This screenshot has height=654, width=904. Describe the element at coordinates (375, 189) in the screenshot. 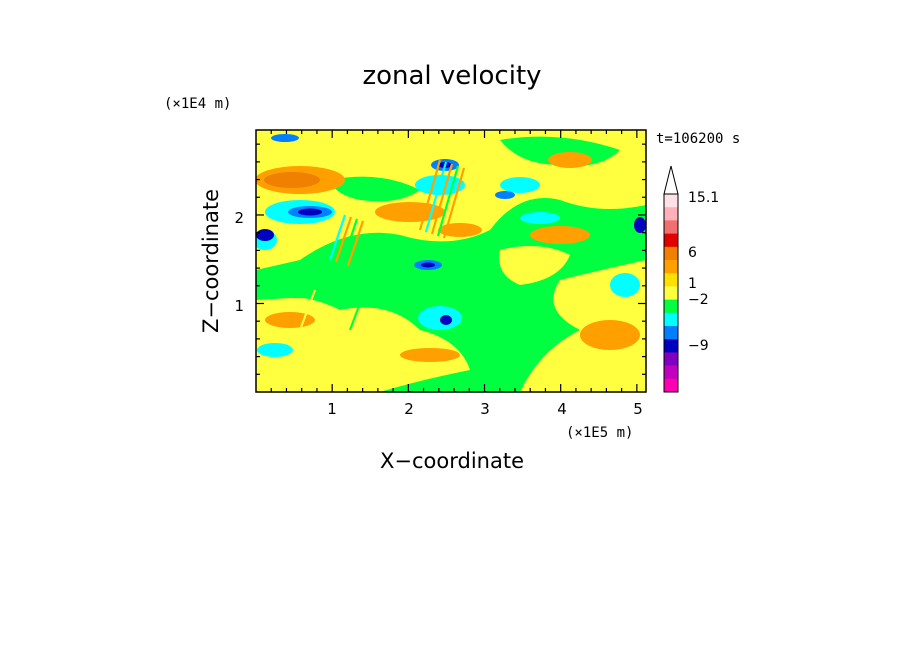

I see `green-upper-patch` at that location.